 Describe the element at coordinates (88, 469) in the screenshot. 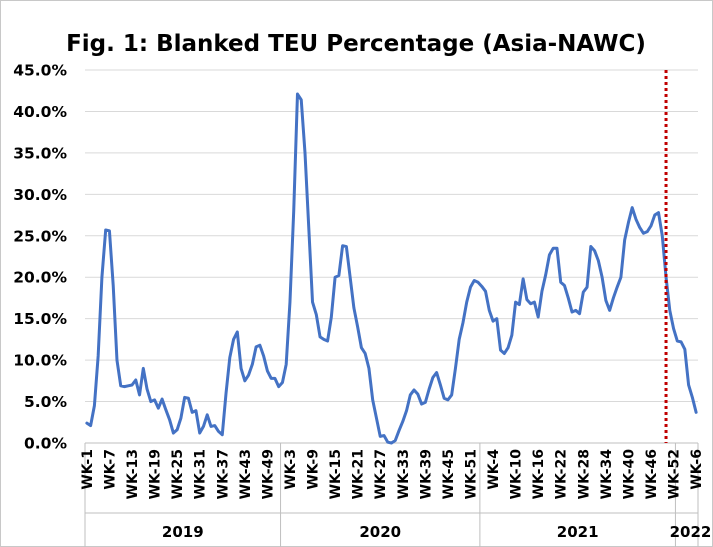

I see `x-tick-label: WK-1` at that location.